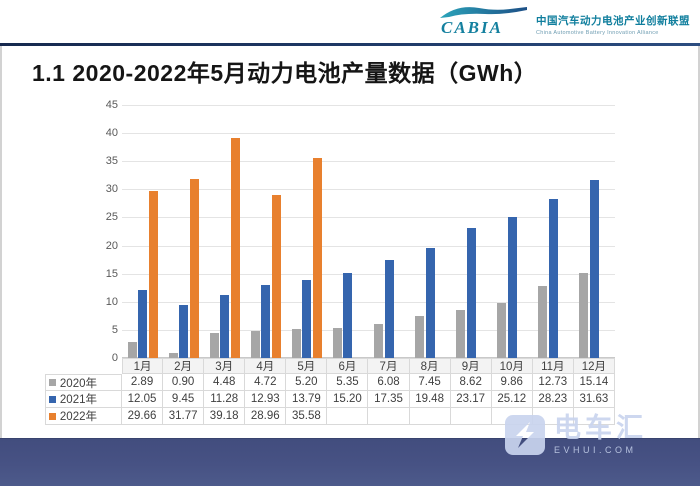  I want to click on bar-2021年-10月, so click(512, 287).